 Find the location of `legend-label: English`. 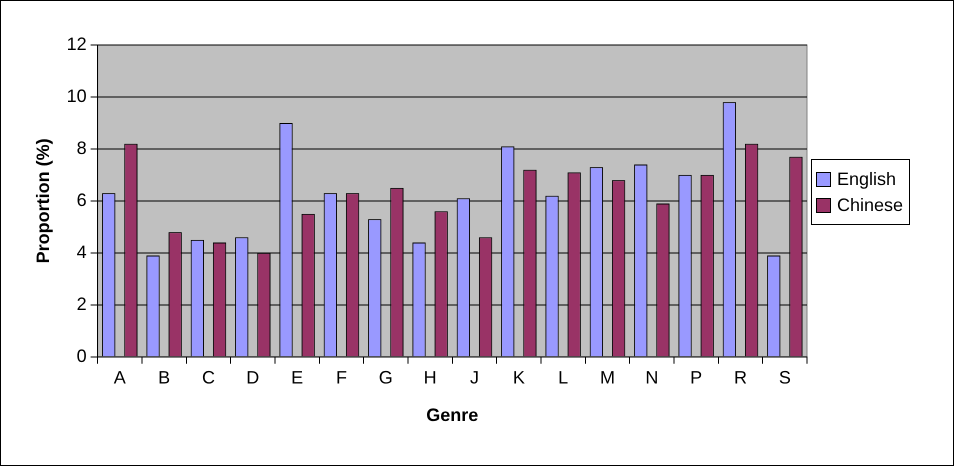

legend-label: English is located at coordinates (866, 179).